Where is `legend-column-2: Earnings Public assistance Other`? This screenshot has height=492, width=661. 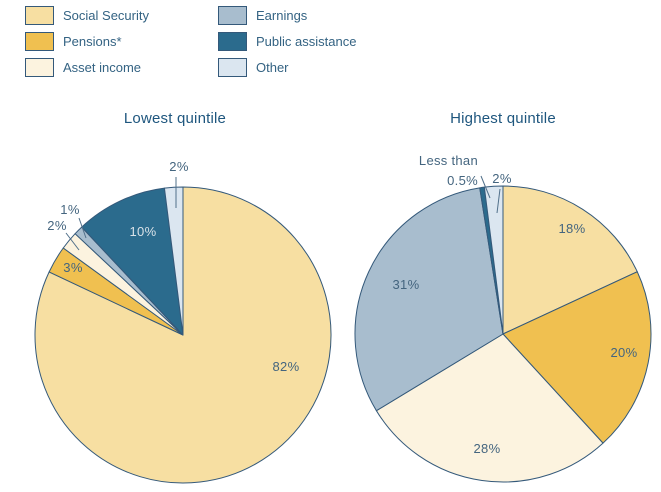
legend-column-2: Earnings Public assistance Other is located at coordinates (287, 45).